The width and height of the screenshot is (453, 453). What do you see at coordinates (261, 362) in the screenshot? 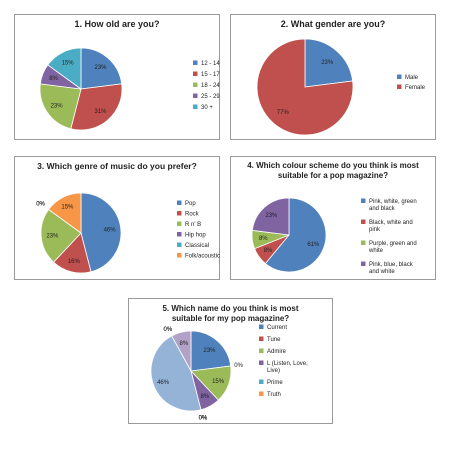
I see `legend-swatch-l-listen-love-live` at bounding box center [261, 362].